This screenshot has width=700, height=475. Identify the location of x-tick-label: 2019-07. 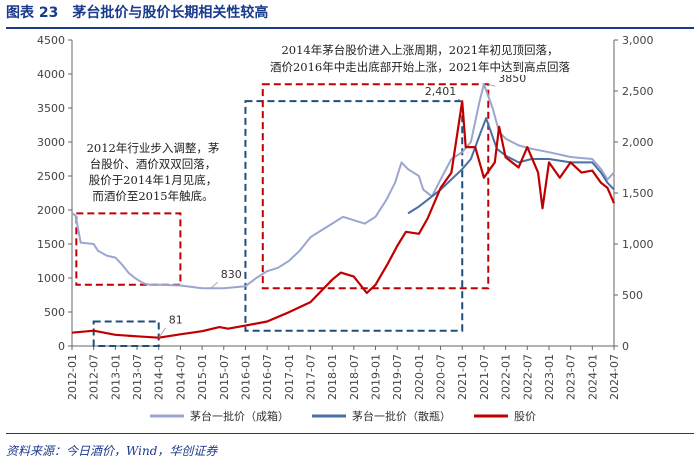
(397, 377).